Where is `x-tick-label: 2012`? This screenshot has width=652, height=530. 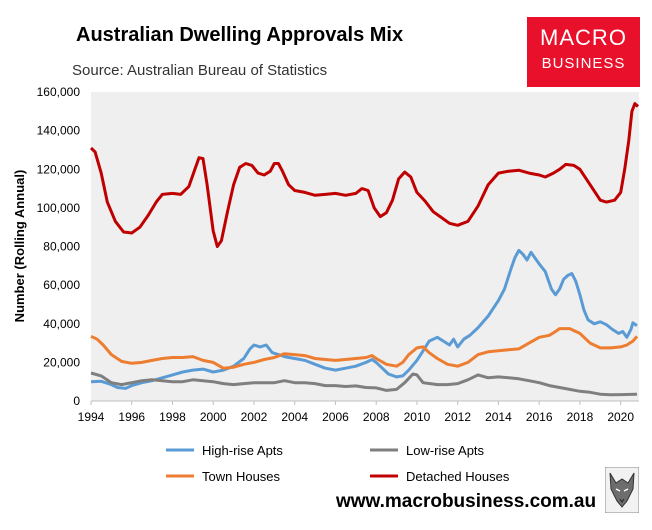 x-tick-label: 2012 is located at coordinates (457, 417).